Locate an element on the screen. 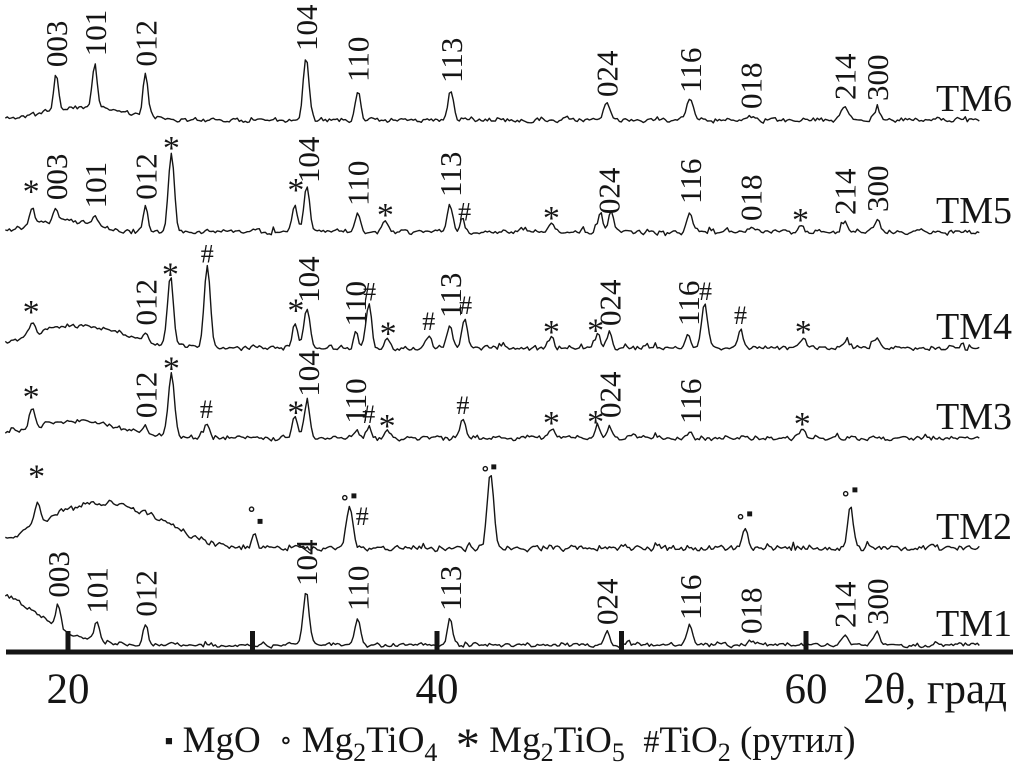 This screenshot has width=1019, height=780. trace-TM5 is located at coordinates (492, 194).